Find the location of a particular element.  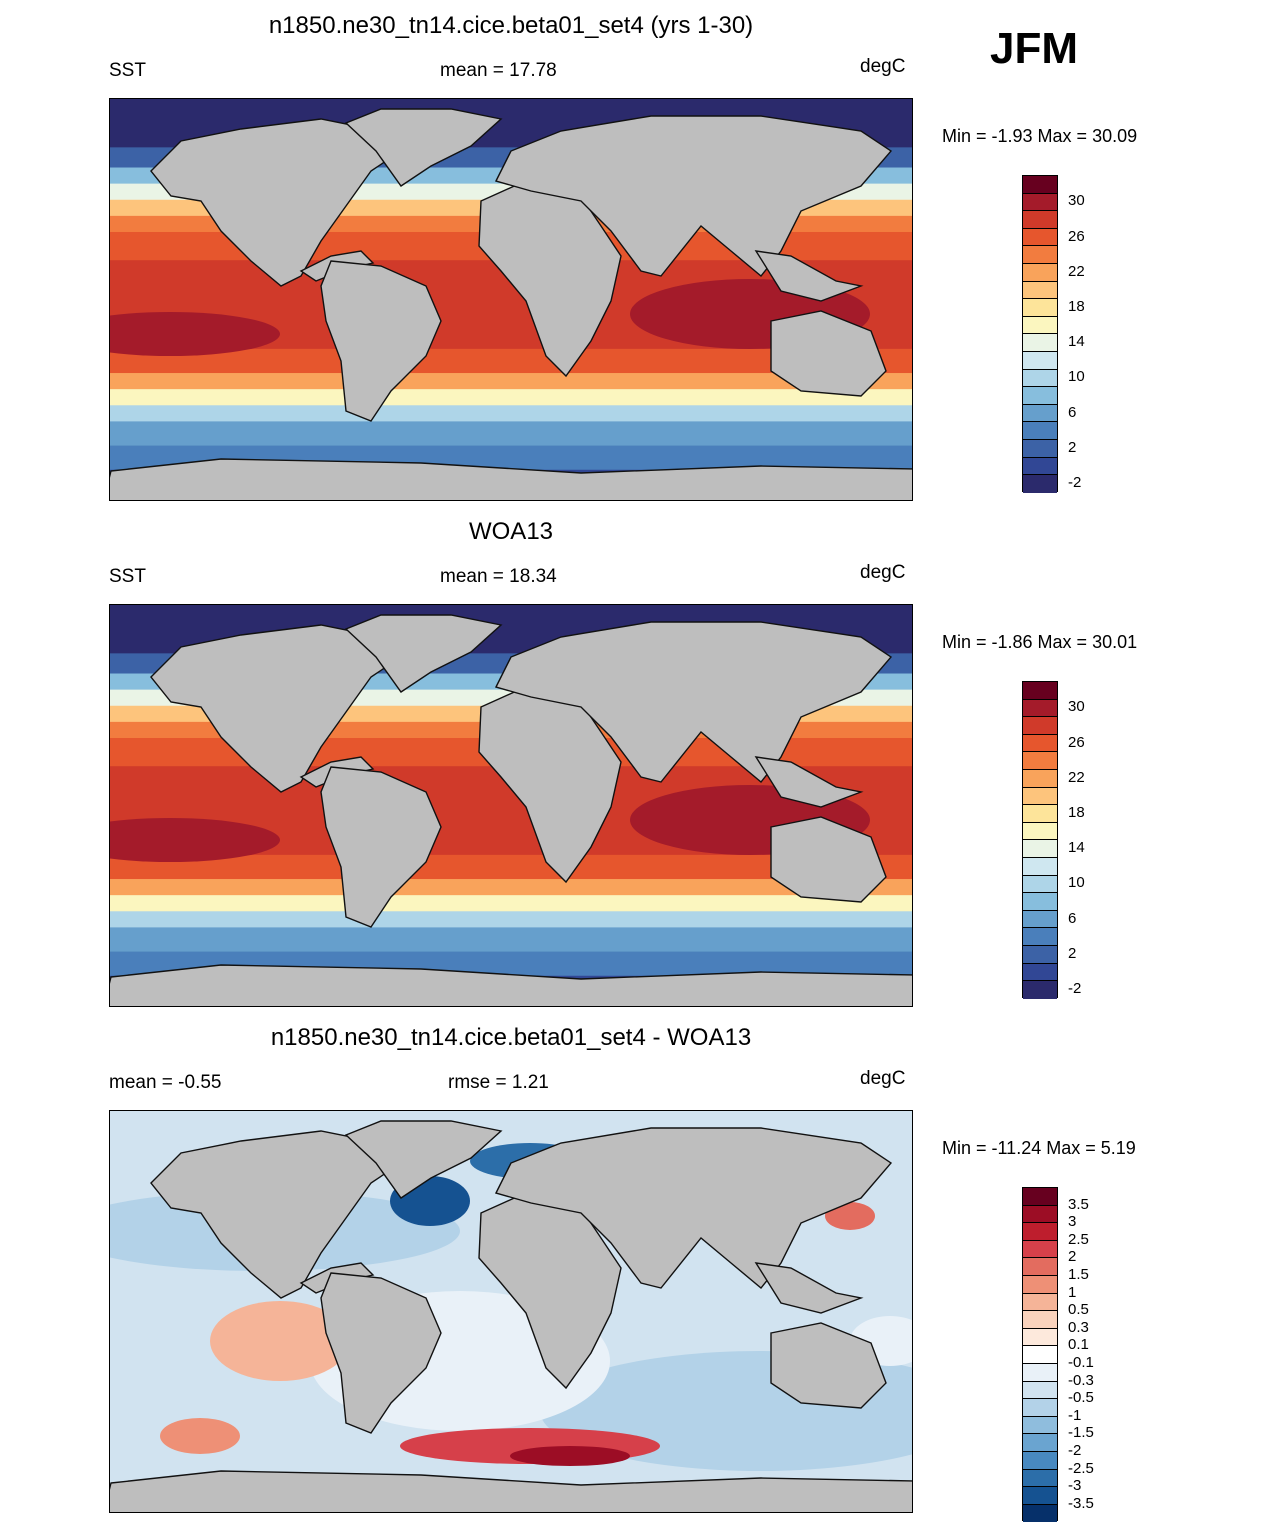

mean-label: mean = 18.34 is located at coordinates (498, 576).